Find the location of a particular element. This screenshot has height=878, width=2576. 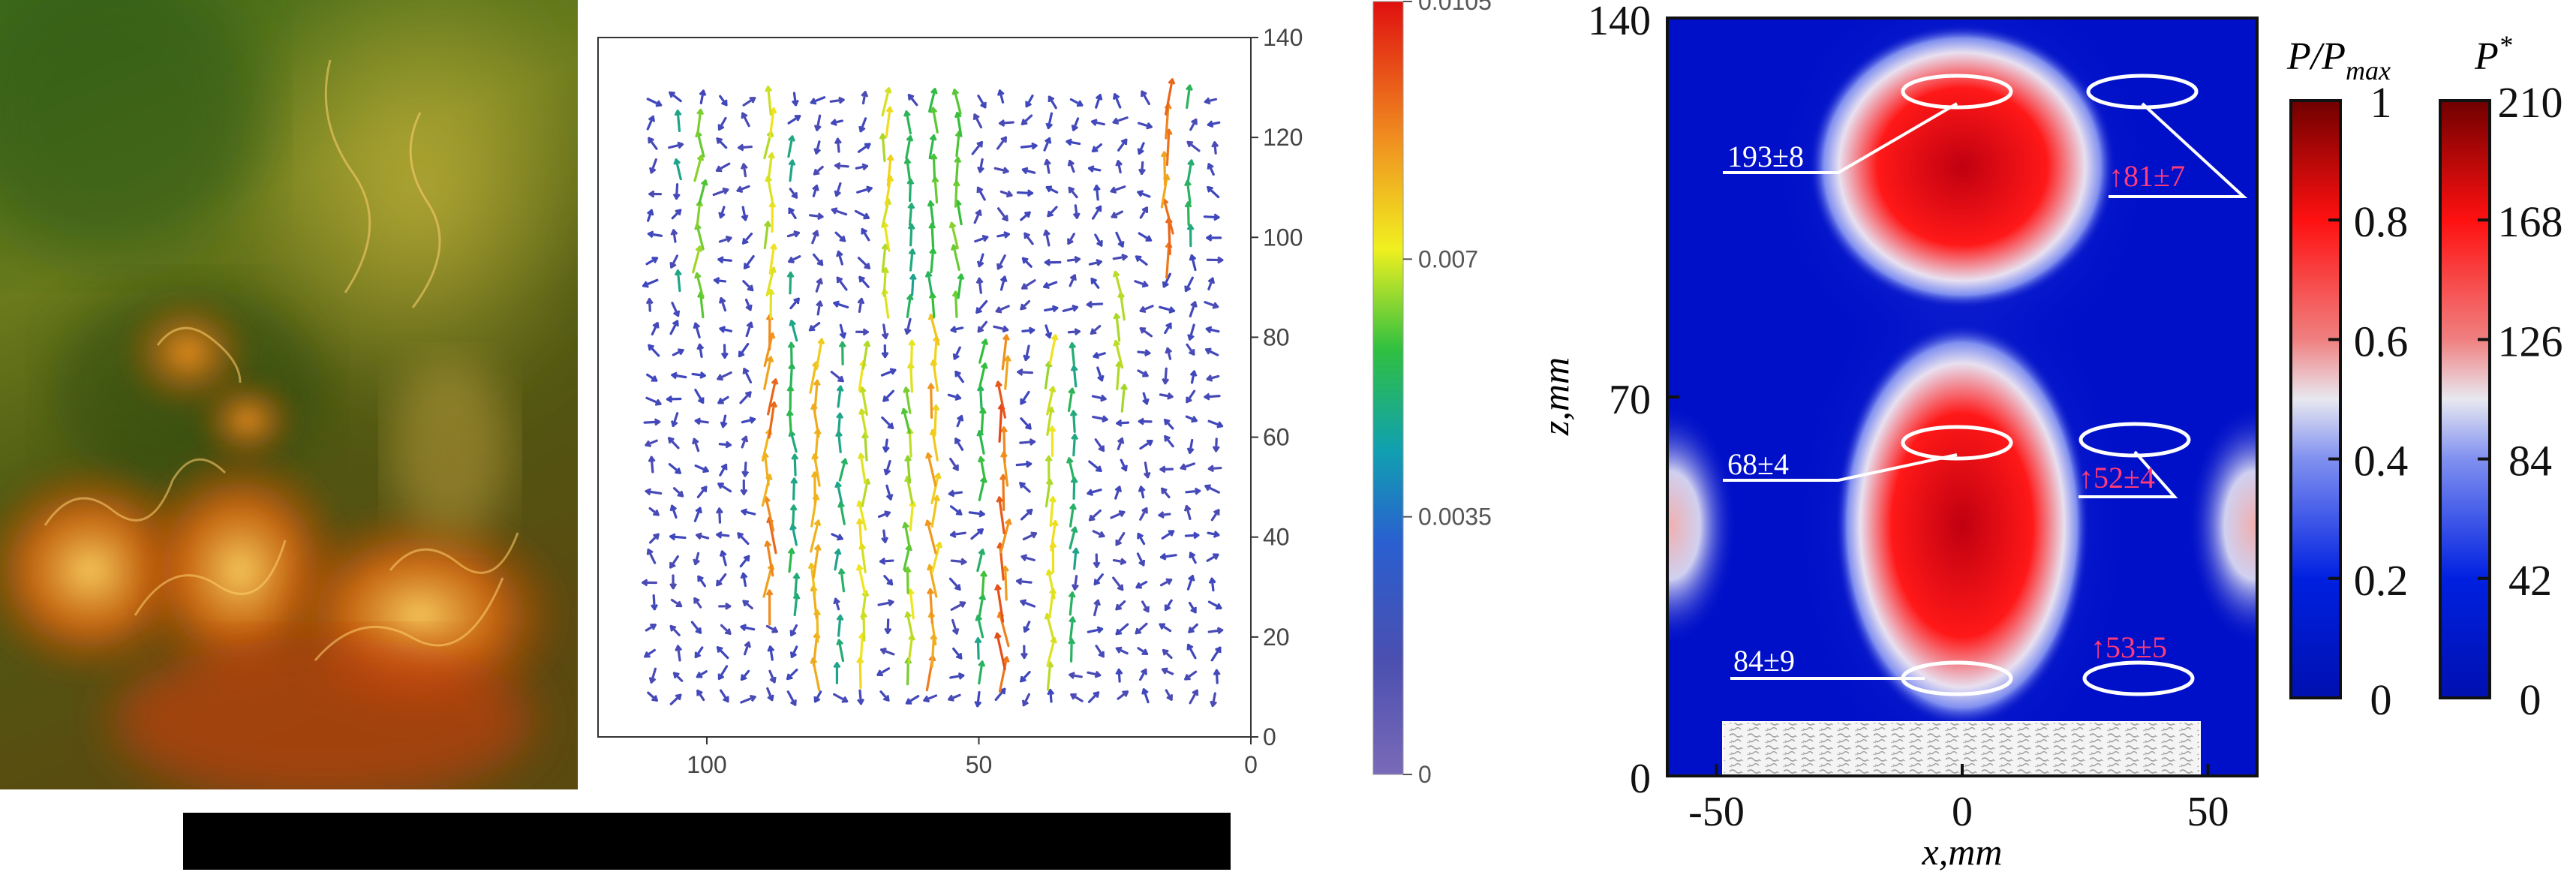

annotation-label: 84±9 is located at coordinates (1764, 661).